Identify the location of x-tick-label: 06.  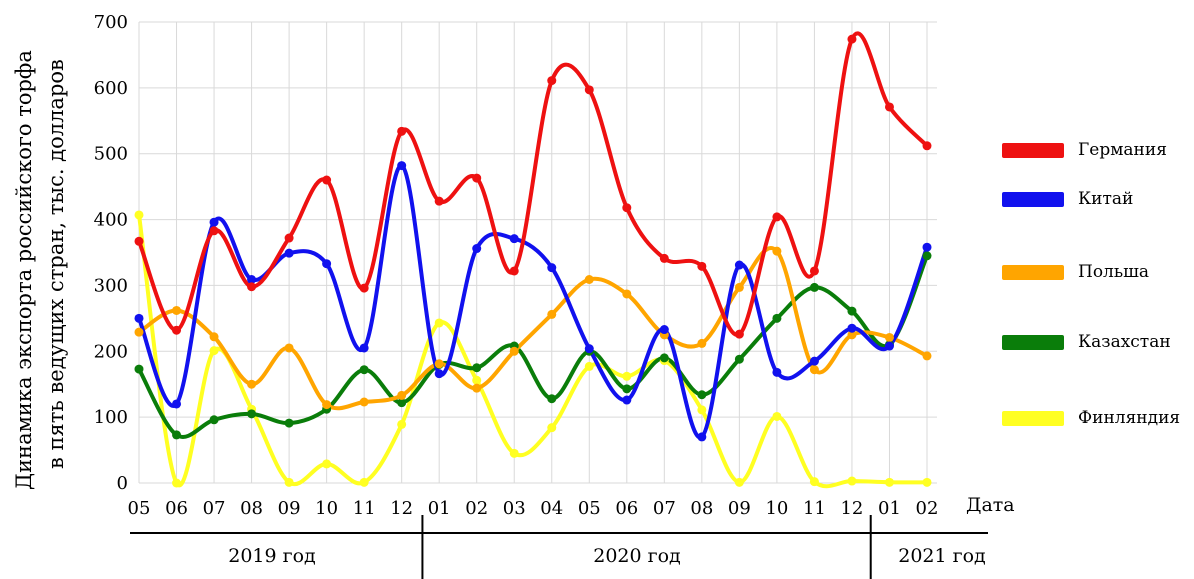
(626, 508).